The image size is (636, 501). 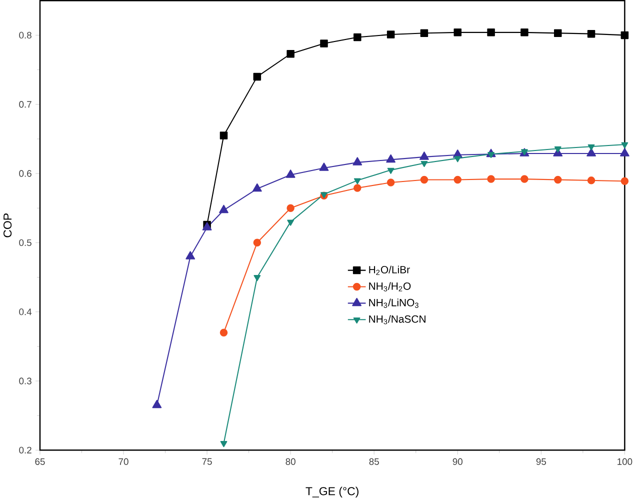 What do you see at coordinates (25, 450) in the screenshot?
I see `y-tick-label: 0.2` at bounding box center [25, 450].